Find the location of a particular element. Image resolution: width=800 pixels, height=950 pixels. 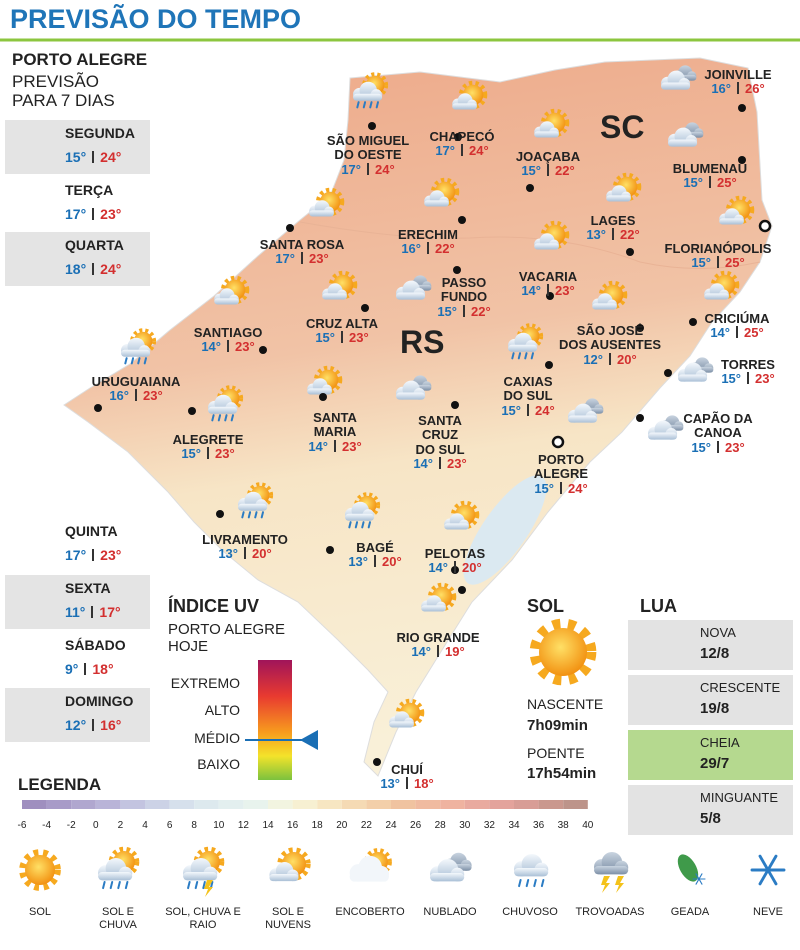

icon-label: ENCOBERTO is located at coordinates (370, 912).